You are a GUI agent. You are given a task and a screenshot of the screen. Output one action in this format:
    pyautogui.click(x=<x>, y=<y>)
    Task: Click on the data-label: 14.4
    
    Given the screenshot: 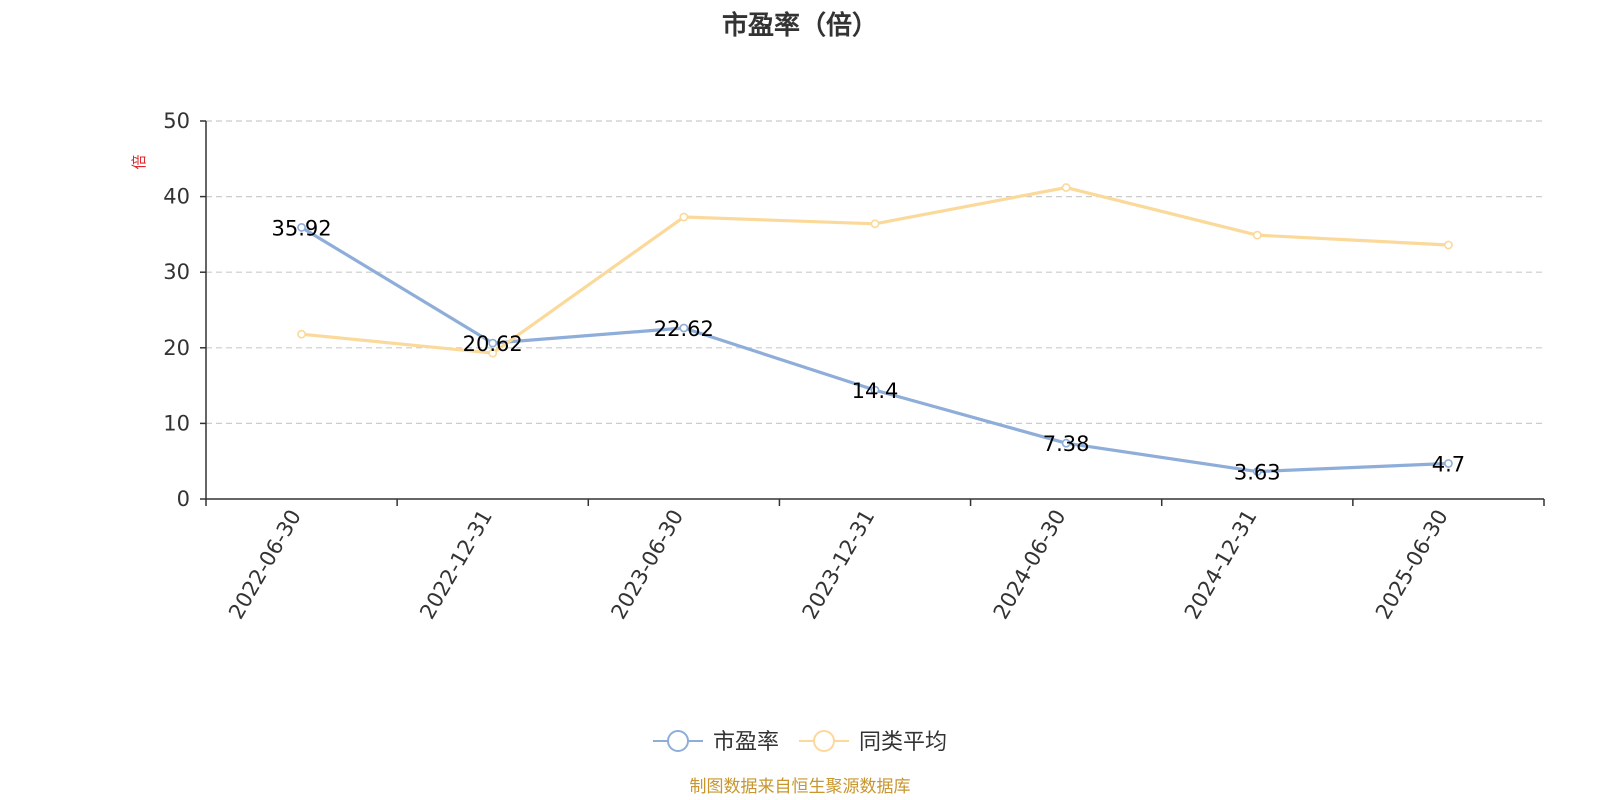 What is the action you would take?
    pyautogui.click(x=875, y=391)
    